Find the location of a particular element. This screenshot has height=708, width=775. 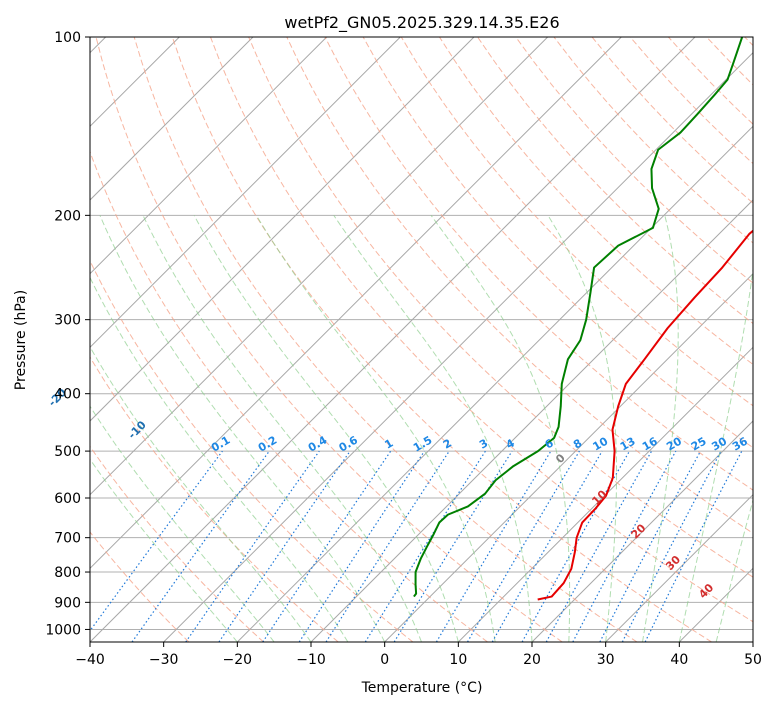

x-tick-label: 30 is located at coordinates (606, 660).